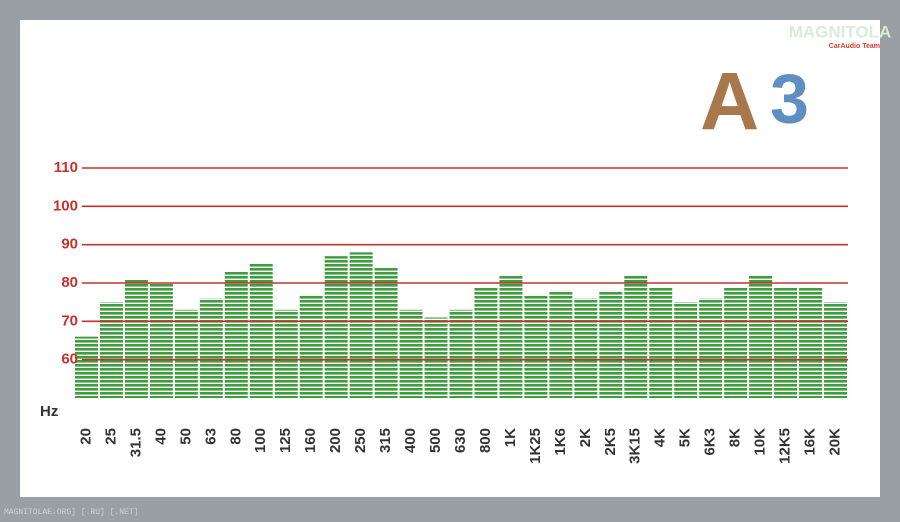 This screenshot has height=522, width=900. Describe the element at coordinates (435, 440) in the screenshot. I see `x-tick-label: 500` at that location.